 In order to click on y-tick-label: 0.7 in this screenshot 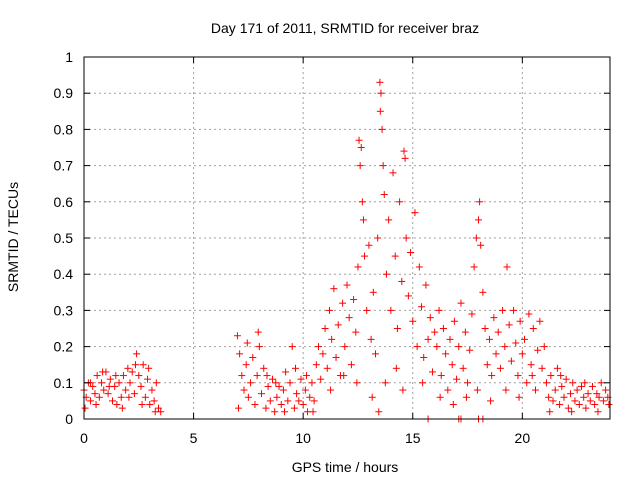, I will do `click(64, 166)`.